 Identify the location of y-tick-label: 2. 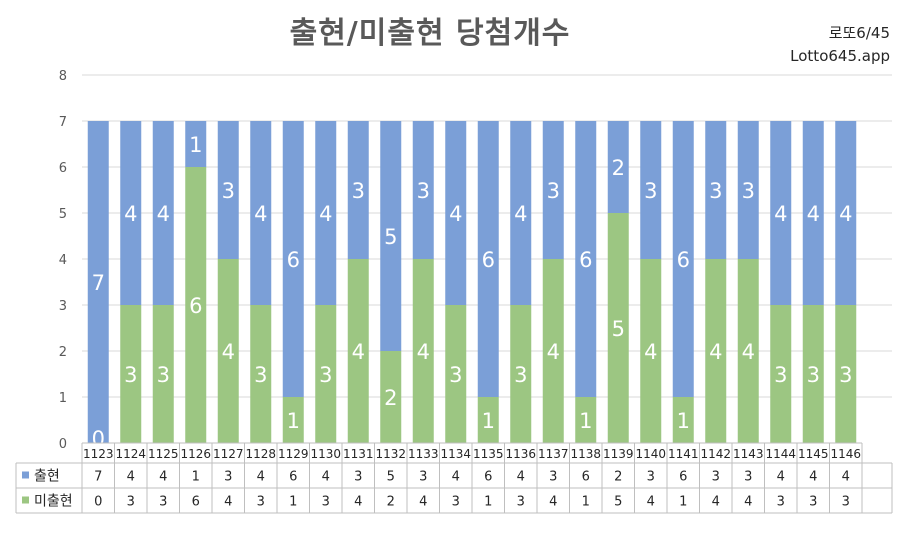
(63, 352).